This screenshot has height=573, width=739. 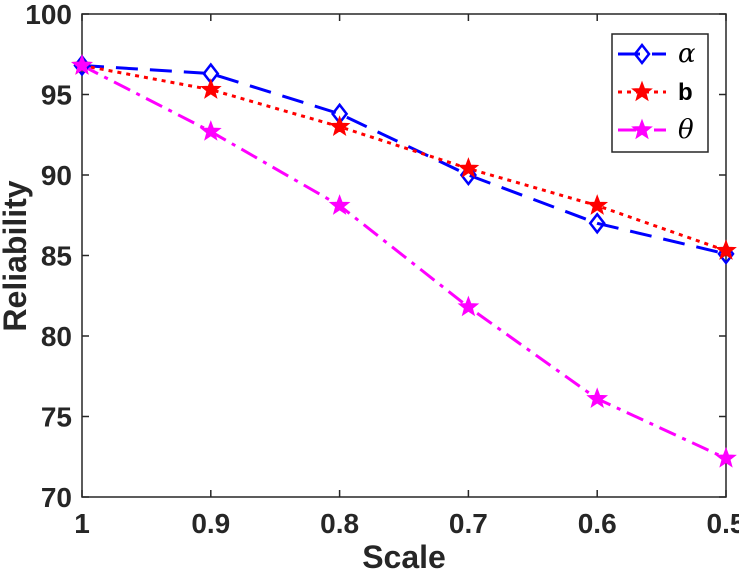 What do you see at coordinates (404, 556) in the screenshot?
I see `x-axis-label: Scale` at bounding box center [404, 556].